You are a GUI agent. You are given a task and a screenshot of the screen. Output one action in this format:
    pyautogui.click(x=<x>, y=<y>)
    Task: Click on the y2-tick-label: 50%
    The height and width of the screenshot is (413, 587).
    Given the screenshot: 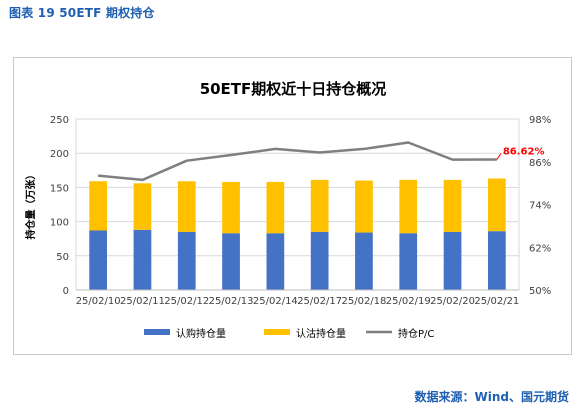 What is the action you would take?
    pyautogui.click(x=540, y=291)
    